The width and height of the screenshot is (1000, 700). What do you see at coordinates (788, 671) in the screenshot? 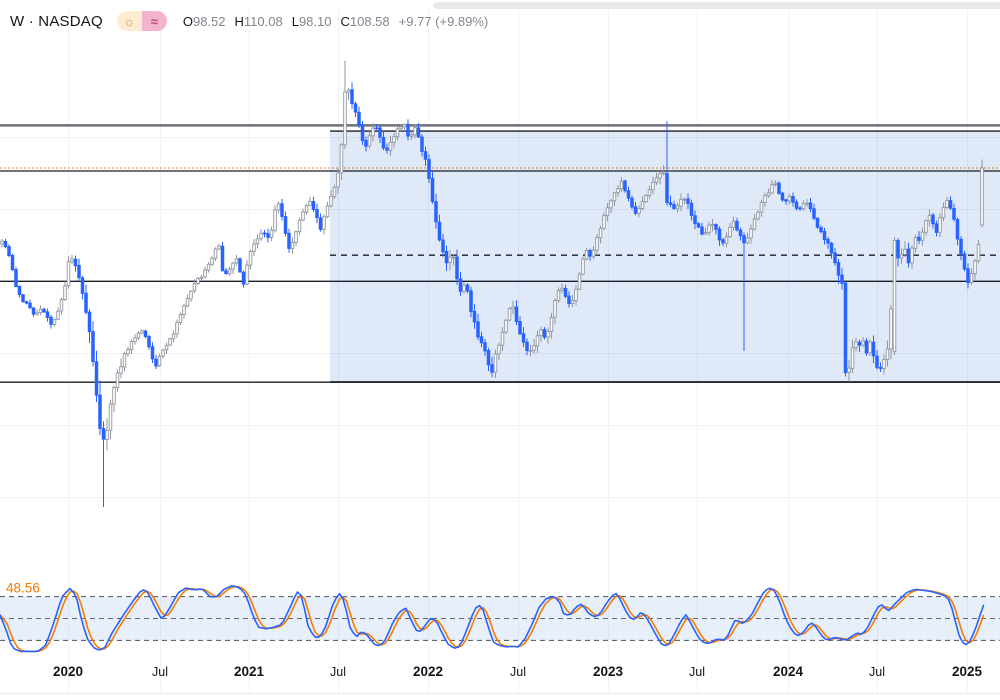
I see `time-axis-label: 2024` at bounding box center [788, 671].